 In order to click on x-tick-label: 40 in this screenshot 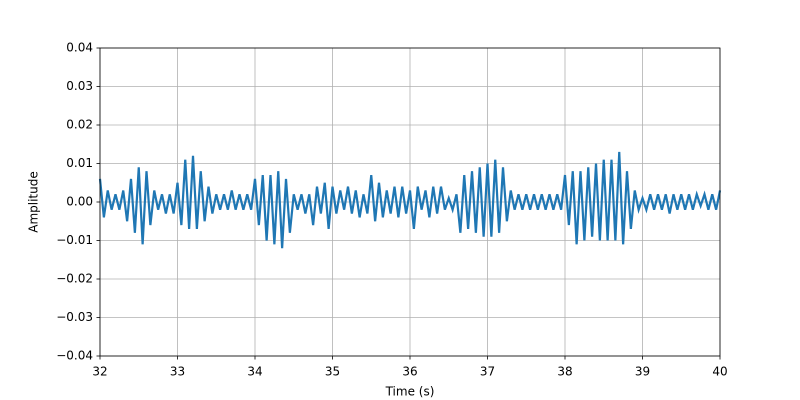, I will do `click(719, 372)`.